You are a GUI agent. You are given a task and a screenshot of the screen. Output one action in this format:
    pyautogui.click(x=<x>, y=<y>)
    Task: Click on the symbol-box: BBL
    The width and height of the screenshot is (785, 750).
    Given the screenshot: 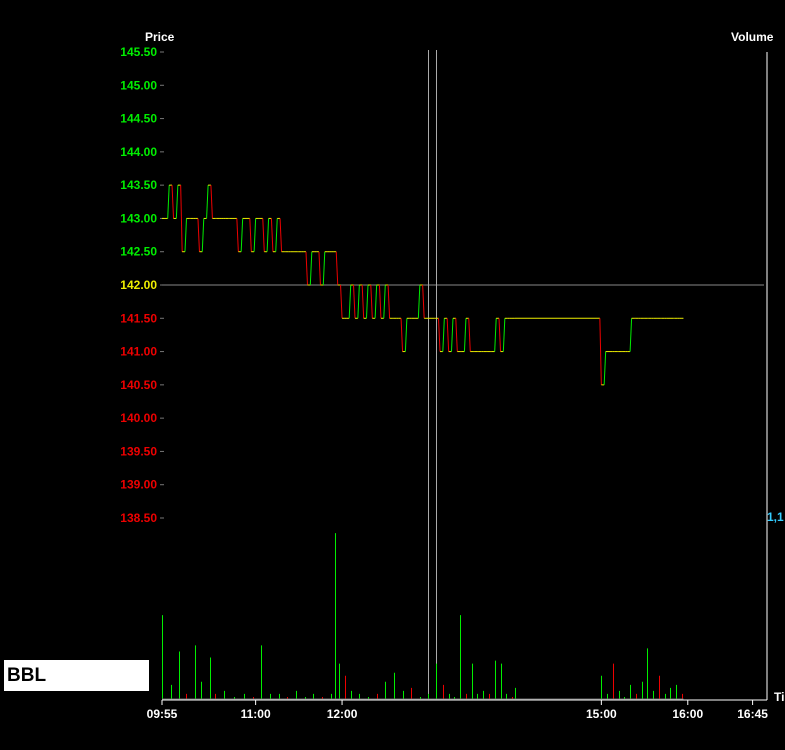 What is the action you would take?
    pyautogui.click(x=76, y=675)
    